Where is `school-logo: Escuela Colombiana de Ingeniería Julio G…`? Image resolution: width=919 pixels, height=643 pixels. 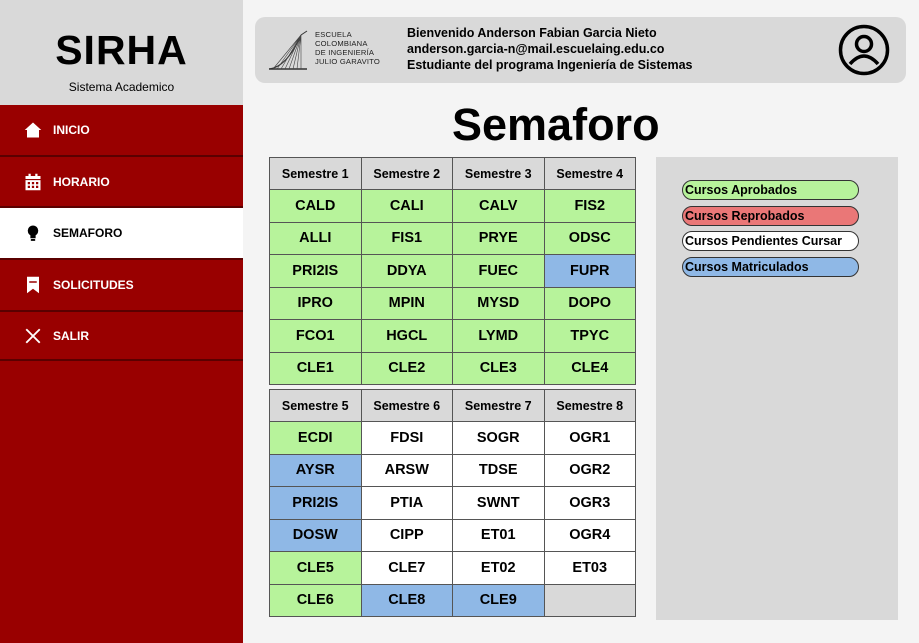 school-logo: Escuela Colombiana de Ingeniería Julio G… is located at coordinates (326, 52).